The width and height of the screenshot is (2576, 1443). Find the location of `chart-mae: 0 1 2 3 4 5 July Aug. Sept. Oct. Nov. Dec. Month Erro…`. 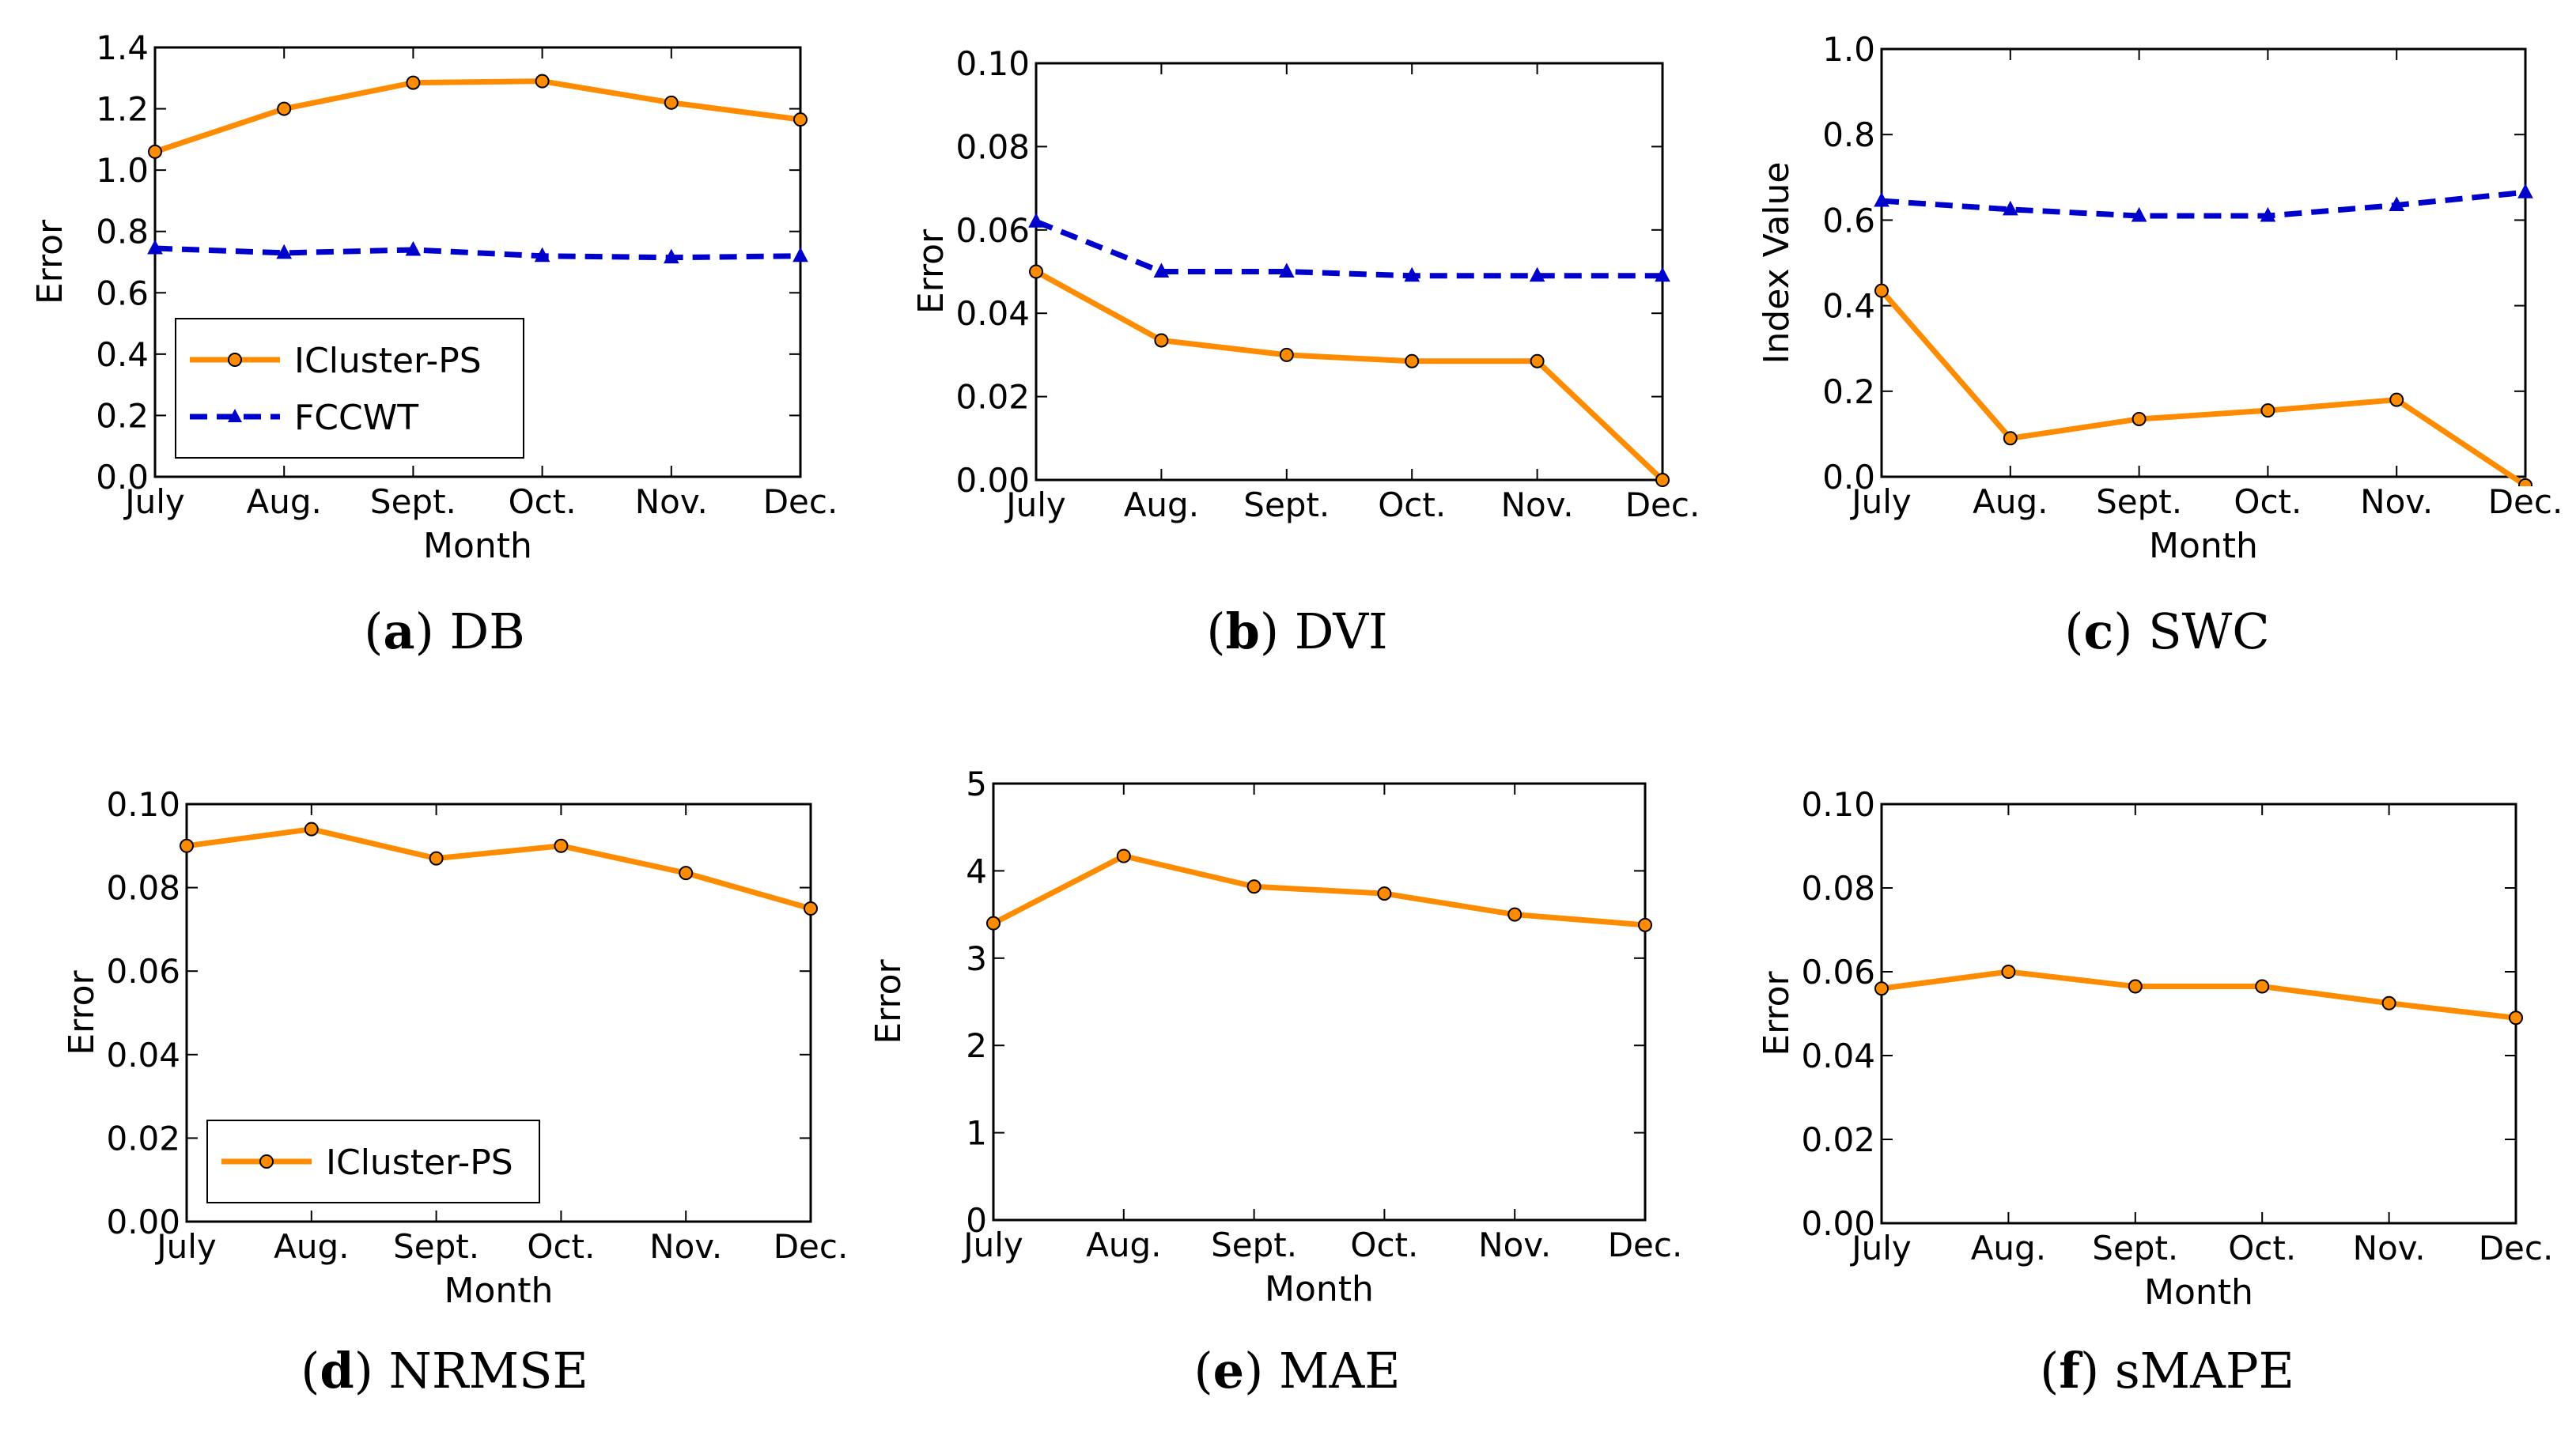

chart-mae: 0 1 2 3 4 5 July Aug. Sept. Oct. Nov. Dec. Month Erro… is located at coordinates (1275, 1082).